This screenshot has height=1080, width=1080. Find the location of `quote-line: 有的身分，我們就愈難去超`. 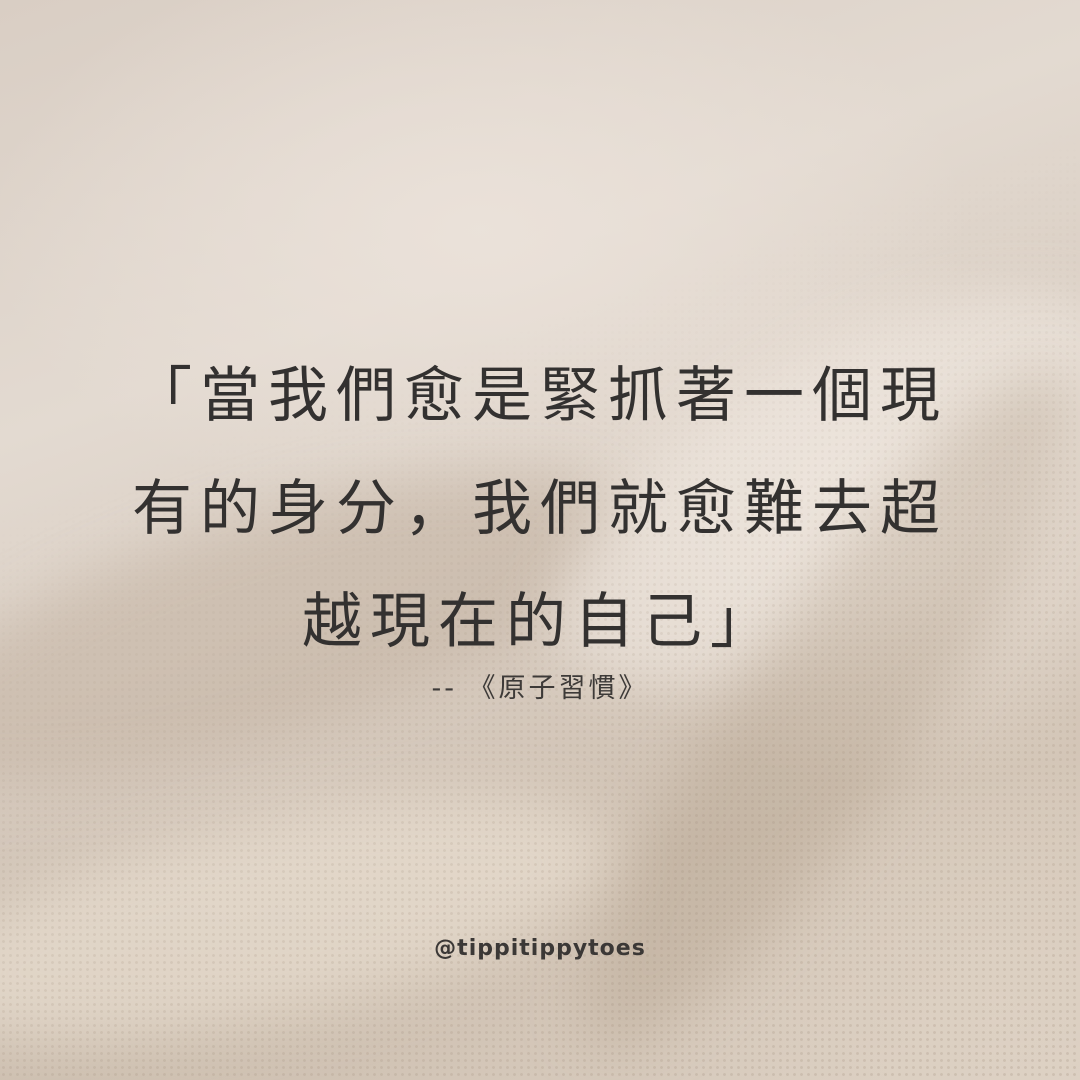

quote-line: 有的身分，我們就愈難去超 is located at coordinates (540, 509).